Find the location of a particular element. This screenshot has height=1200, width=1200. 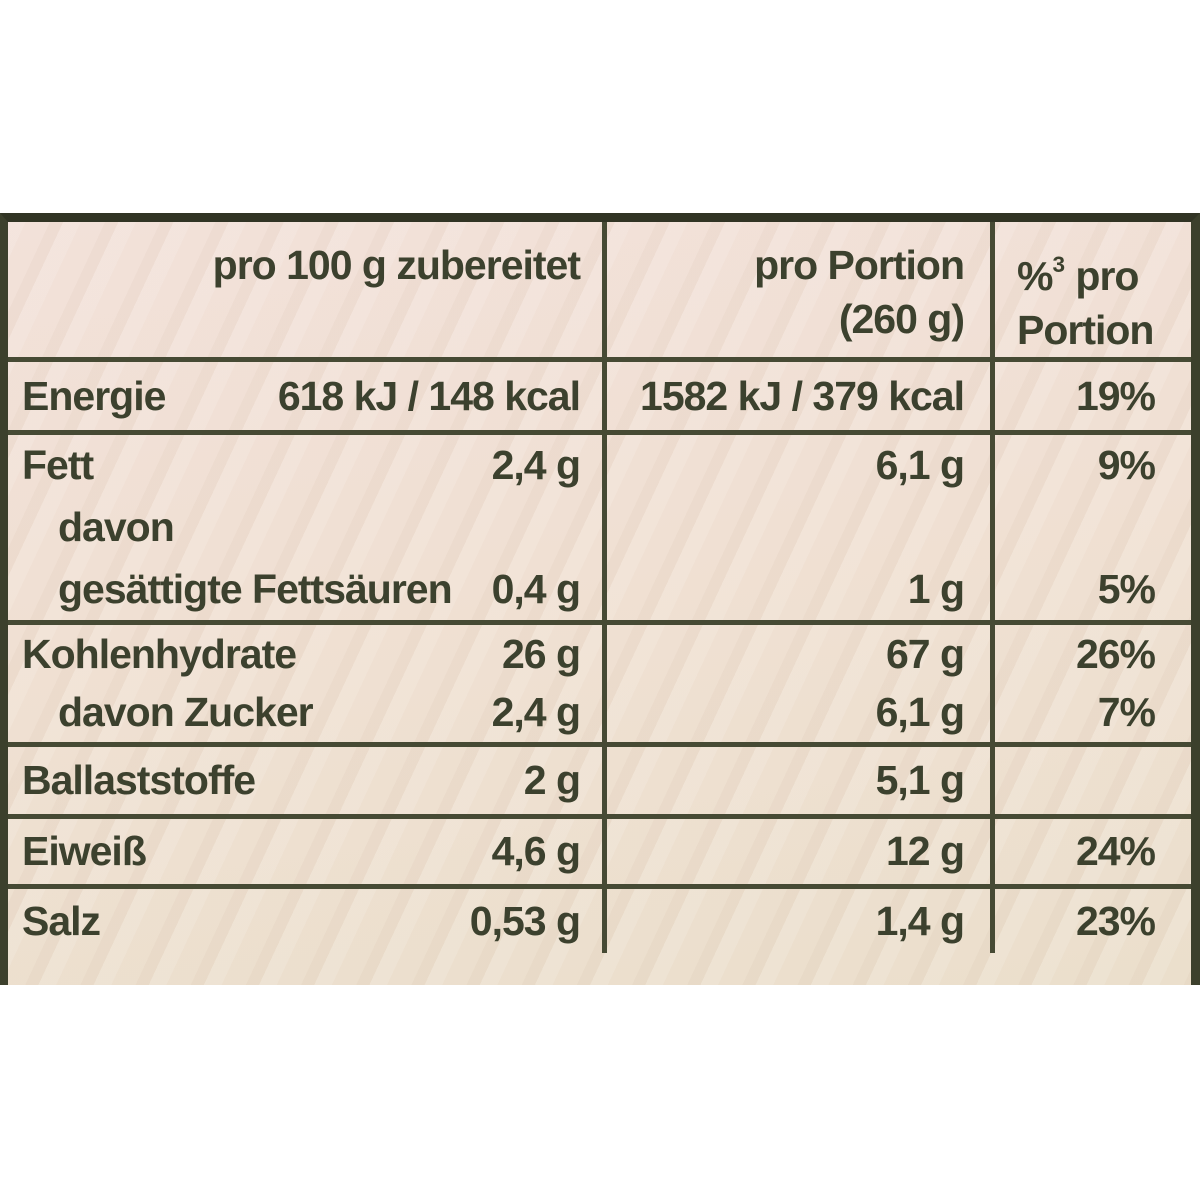

nutrient-sublabel: davon is located at coordinates (116, 526).